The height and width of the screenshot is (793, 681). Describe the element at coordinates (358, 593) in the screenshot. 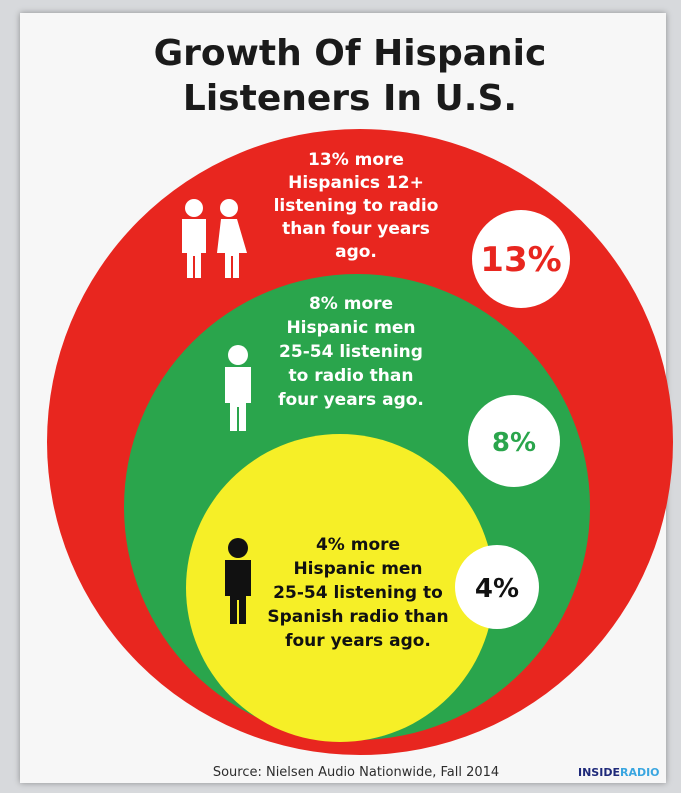

I see `inner-text-line-3: 25-54 listening to` at that location.